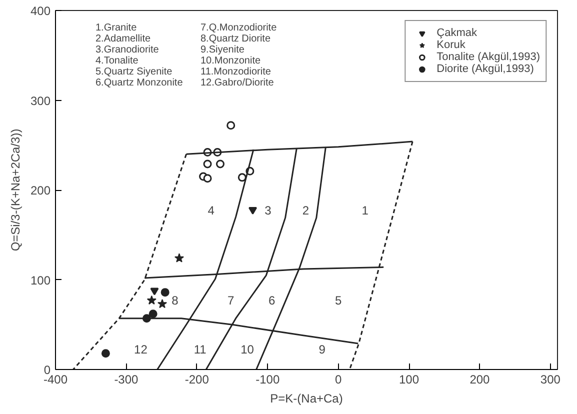  Describe the element at coordinates (200, 349) in the screenshot. I see `annotation: 11` at that location.